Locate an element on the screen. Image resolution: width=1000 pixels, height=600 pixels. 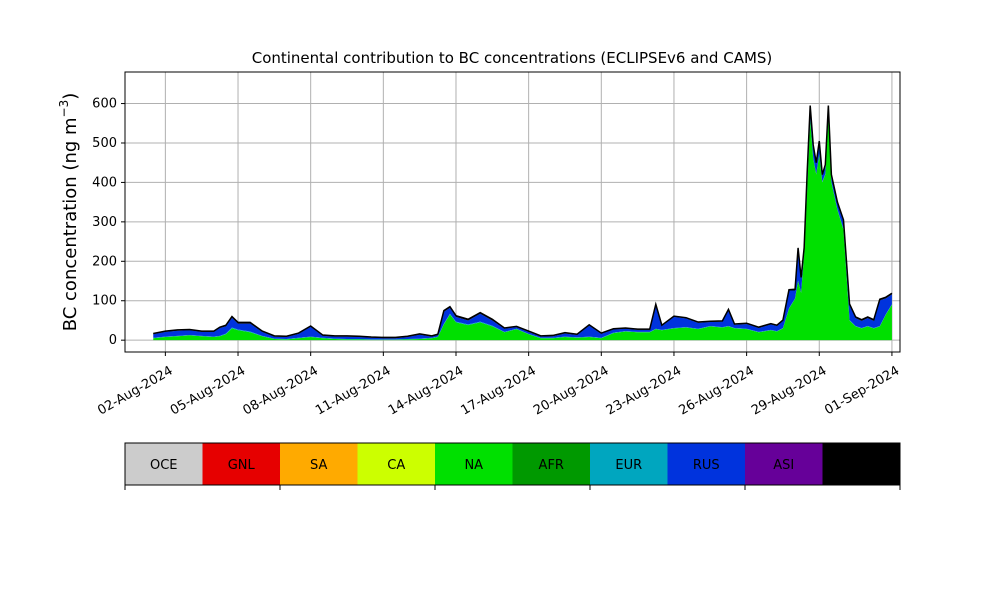
legend-label: AUS is located at coordinates (861, 465).